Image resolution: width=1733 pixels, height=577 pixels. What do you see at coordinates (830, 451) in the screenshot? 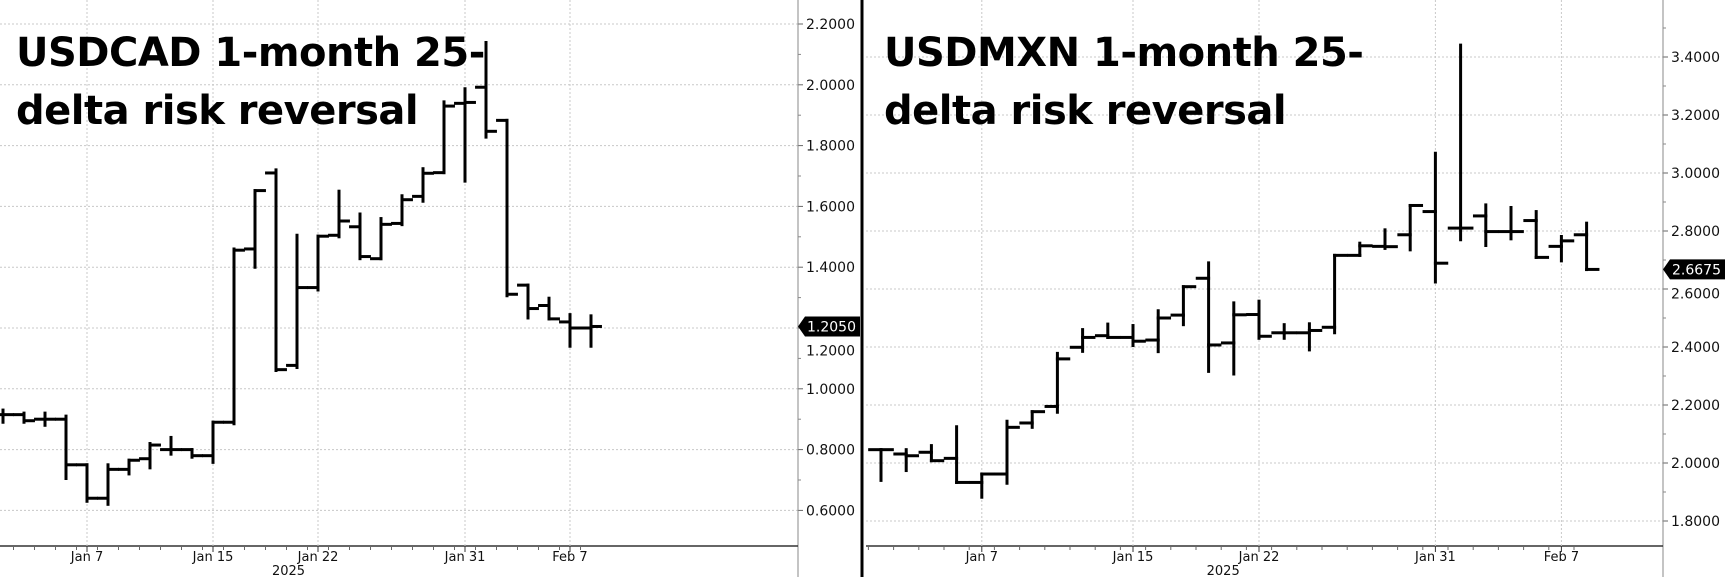
I see `left-ytick-label: 0.8000` at bounding box center [830, 451].